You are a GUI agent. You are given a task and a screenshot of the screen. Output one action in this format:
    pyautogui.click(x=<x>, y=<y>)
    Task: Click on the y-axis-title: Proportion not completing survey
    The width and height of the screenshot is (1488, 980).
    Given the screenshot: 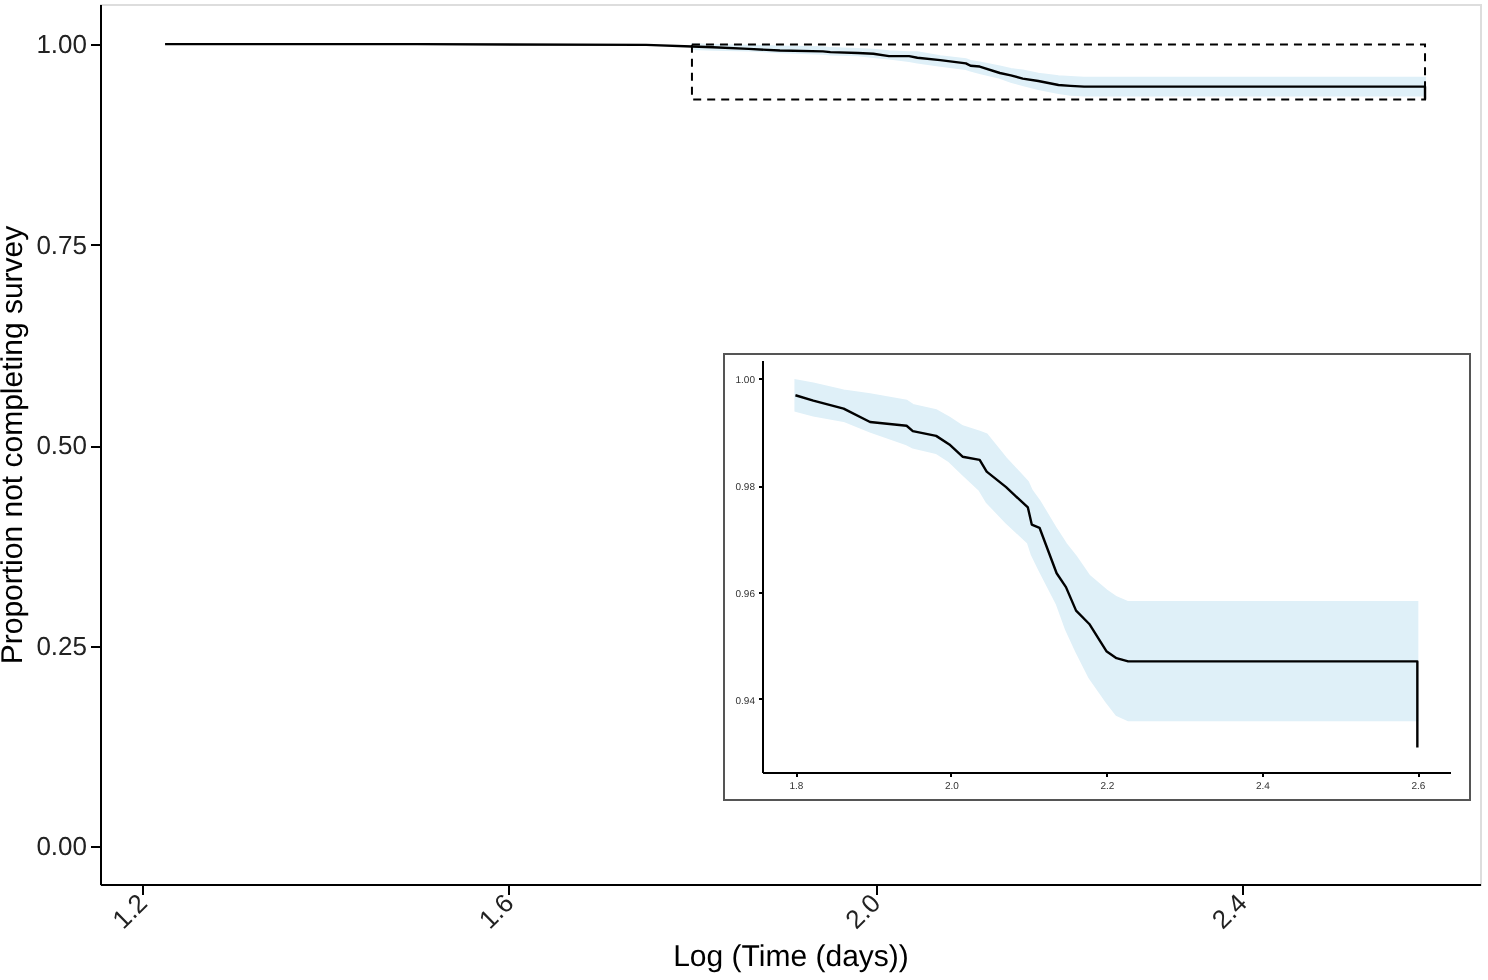 What is the action you would take?
    pyautogui.click(x=15, y=444)
    